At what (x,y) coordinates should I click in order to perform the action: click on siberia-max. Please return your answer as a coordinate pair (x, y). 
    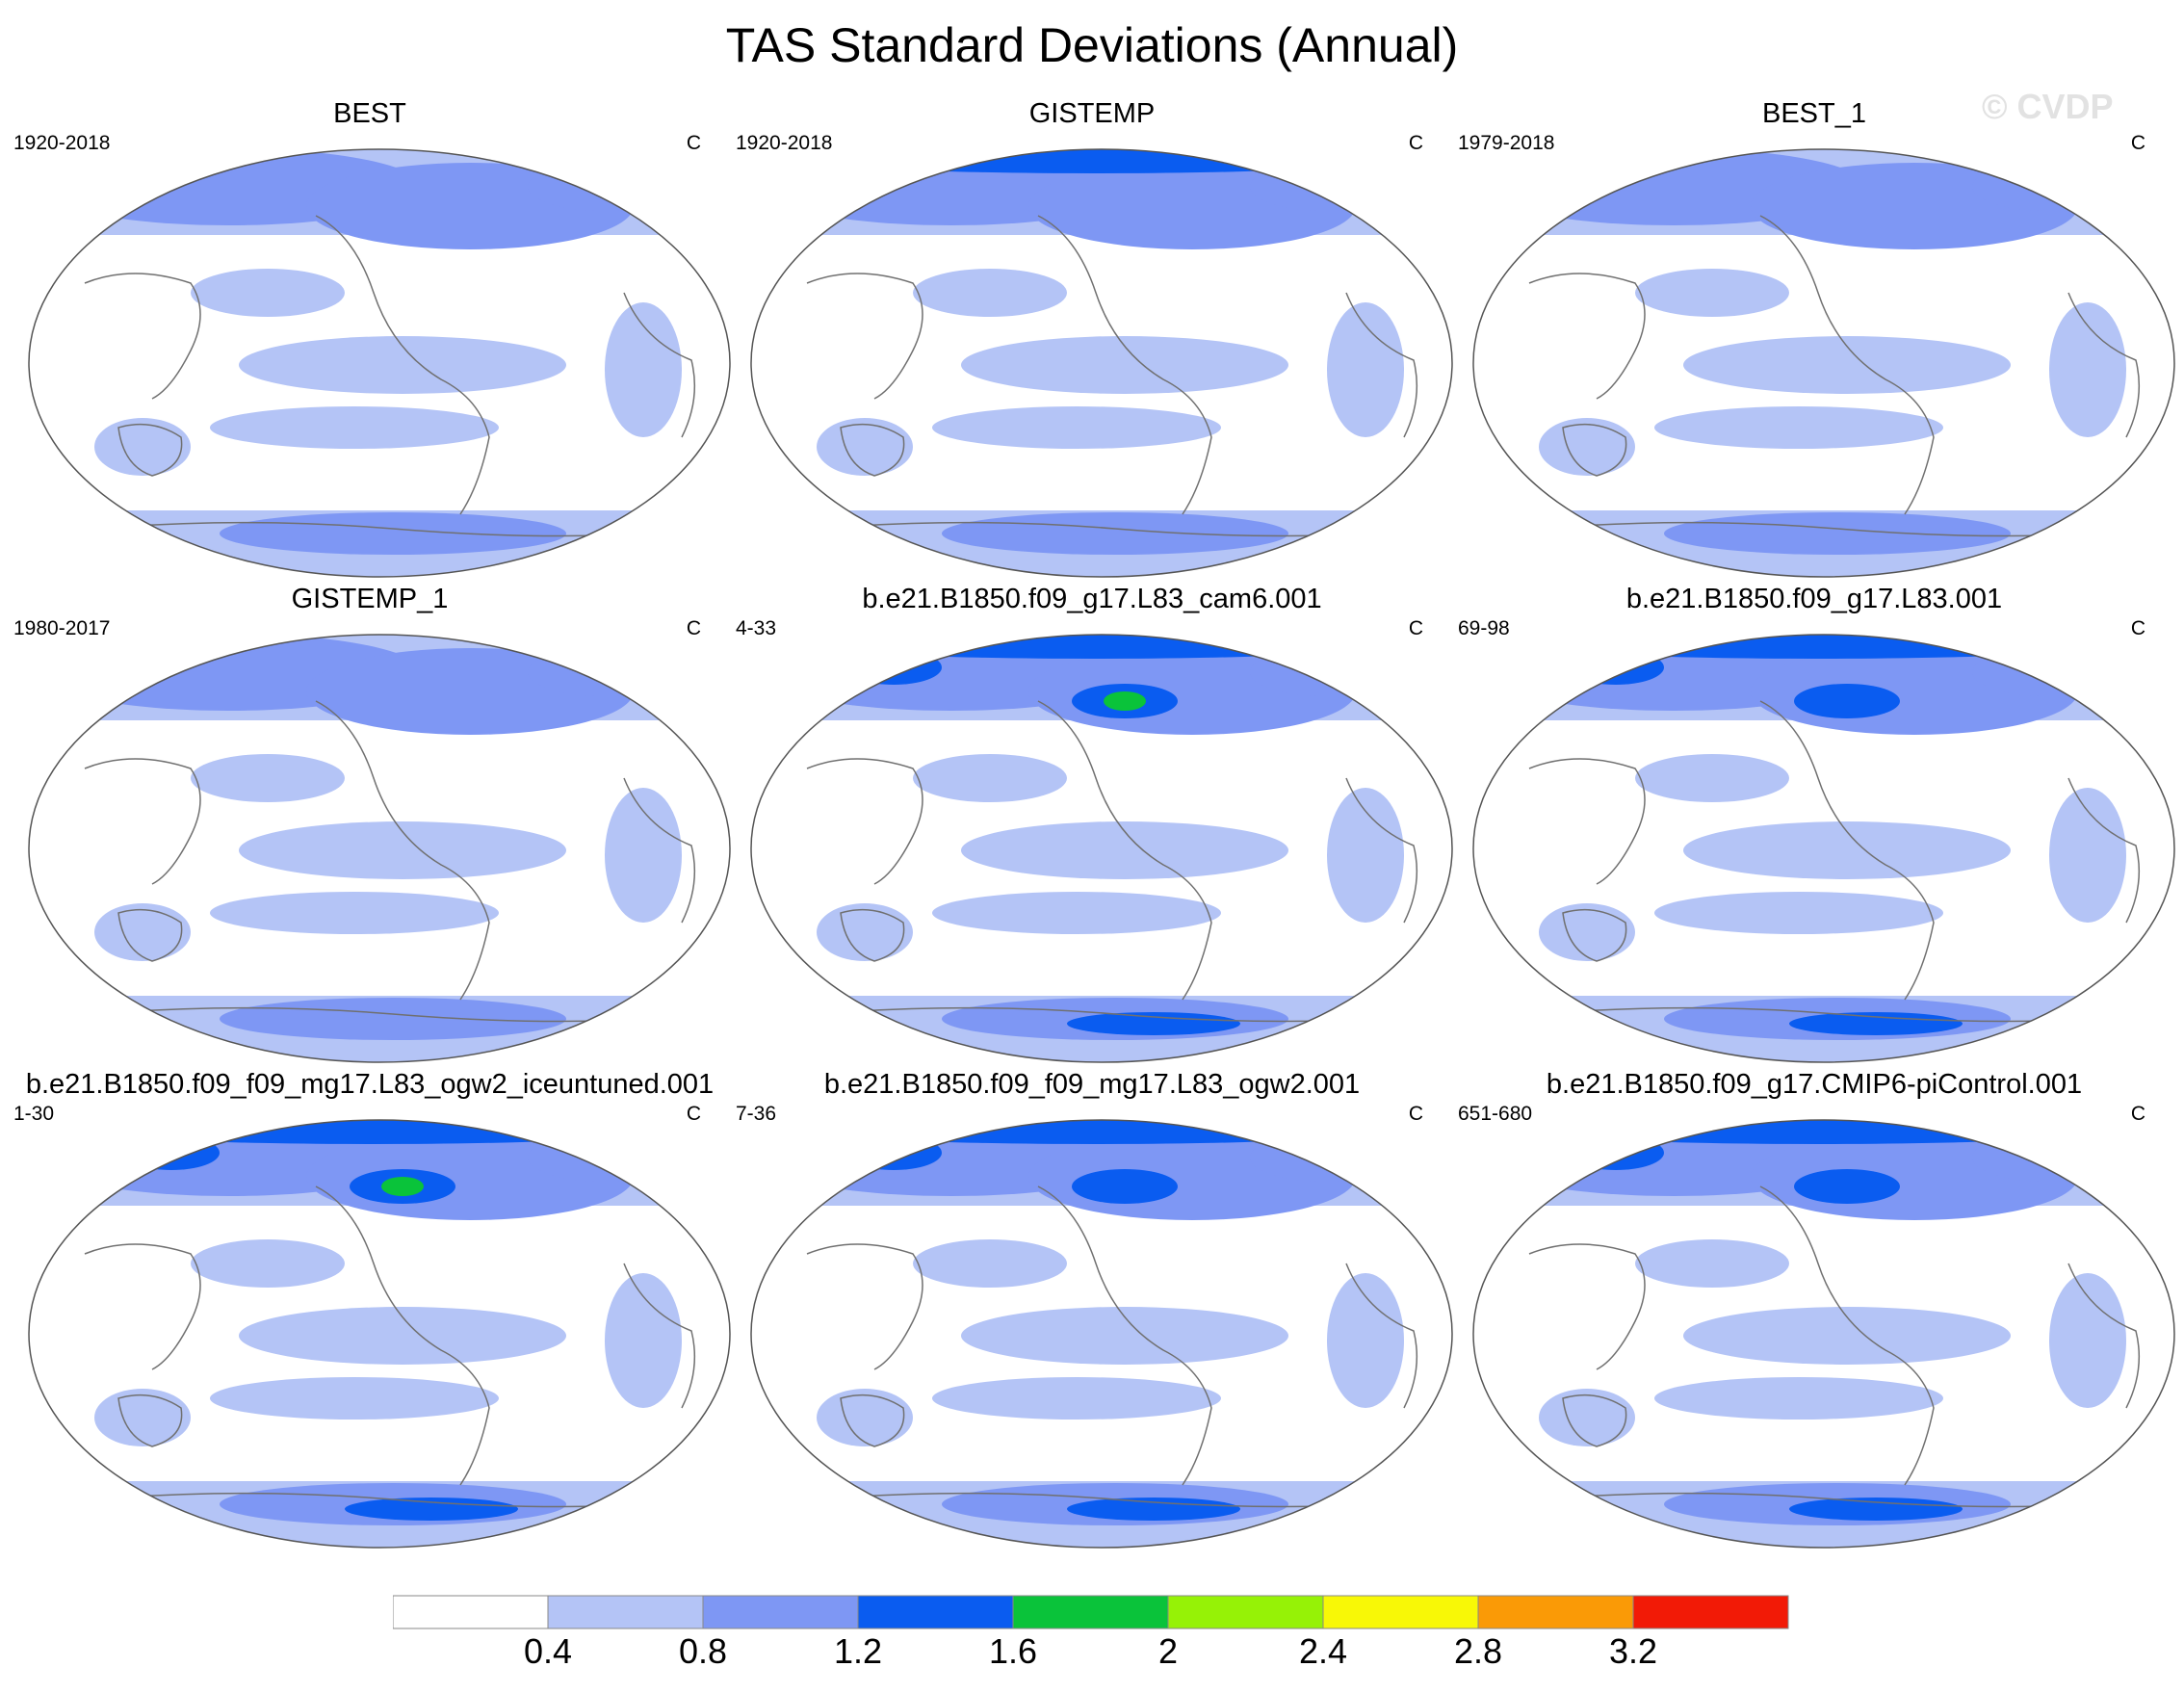
    Looking at the image, I should click on (884, 664).